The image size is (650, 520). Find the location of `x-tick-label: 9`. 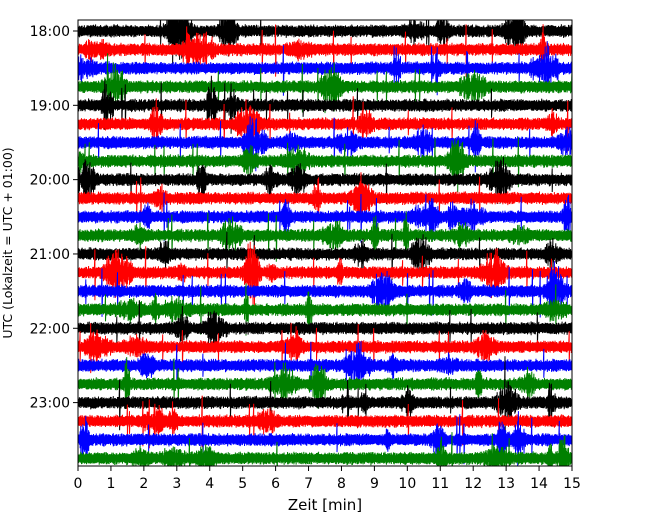

x-tick-label: 9 is located at coordinates (374, 484).